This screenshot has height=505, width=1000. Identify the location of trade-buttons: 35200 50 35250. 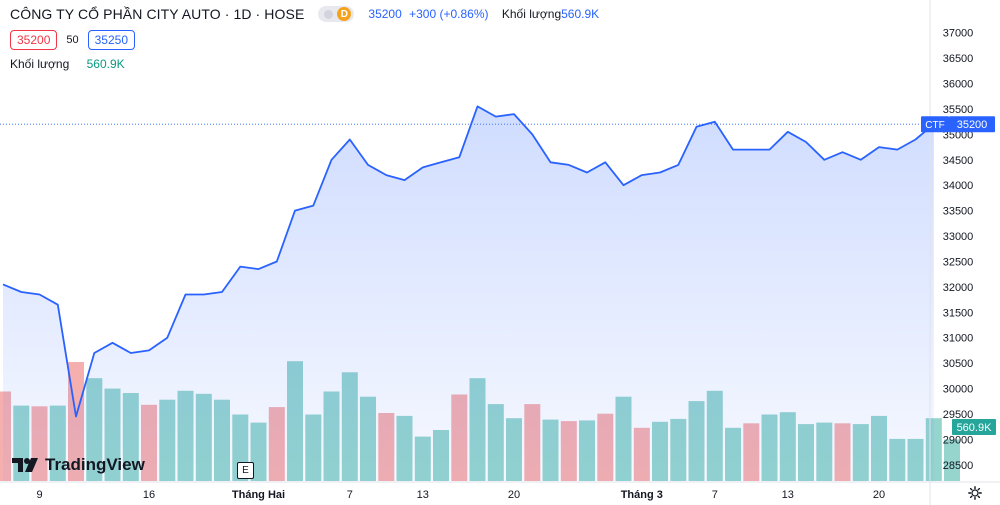
(72, 40).